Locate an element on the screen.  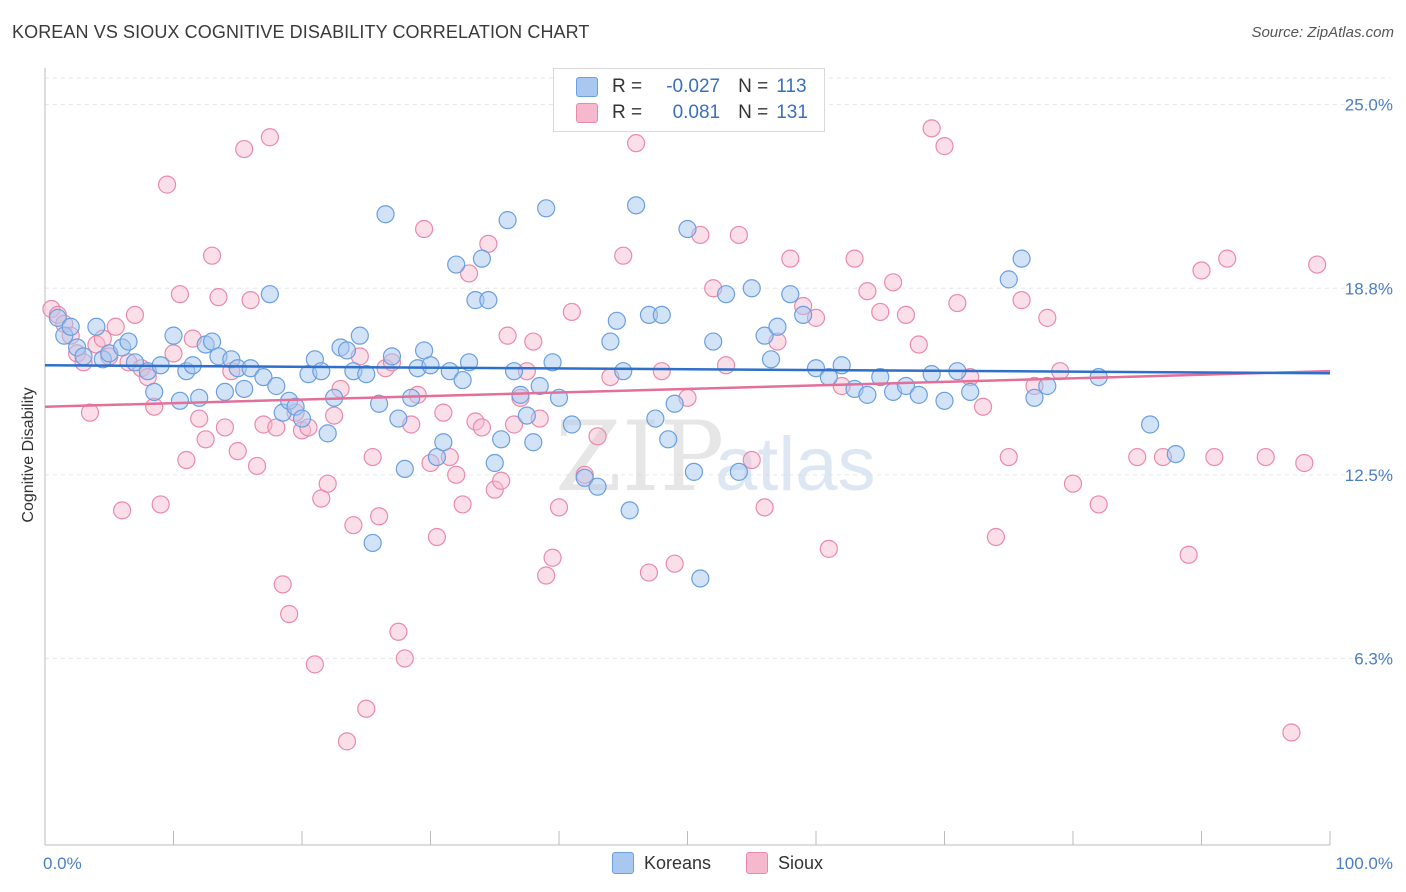
y-tick-label: 12.5% is located at coordinates (1369, 475).